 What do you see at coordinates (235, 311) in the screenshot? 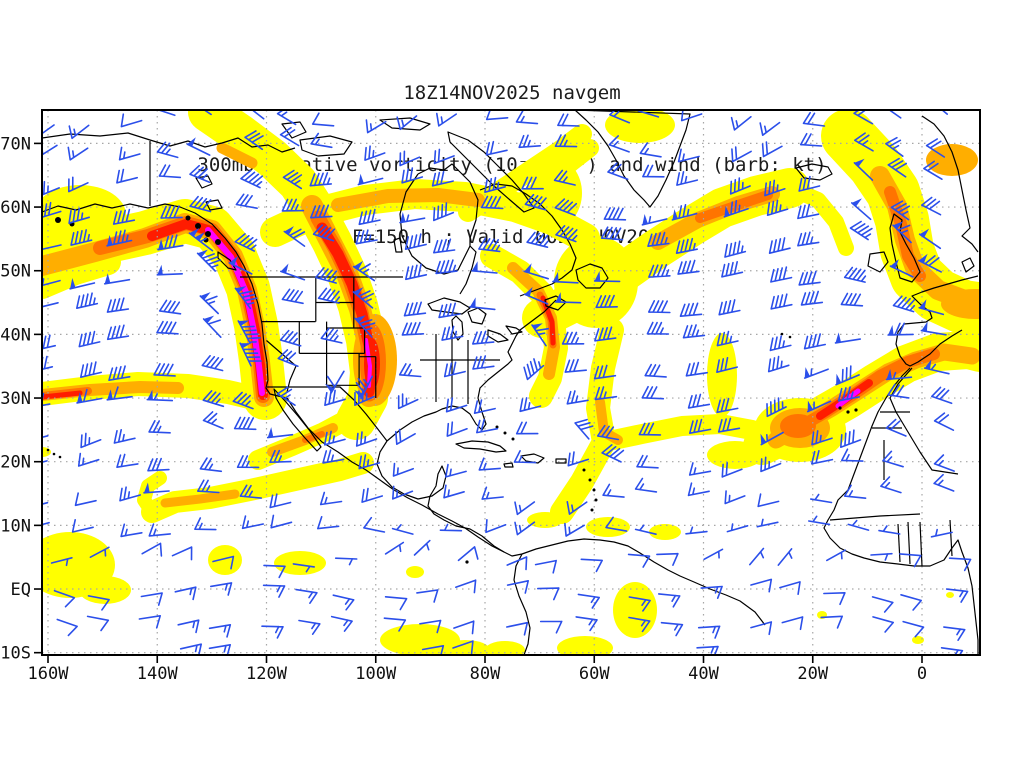
I see `vorticity-band-l5` at bounding box center [235, 311].